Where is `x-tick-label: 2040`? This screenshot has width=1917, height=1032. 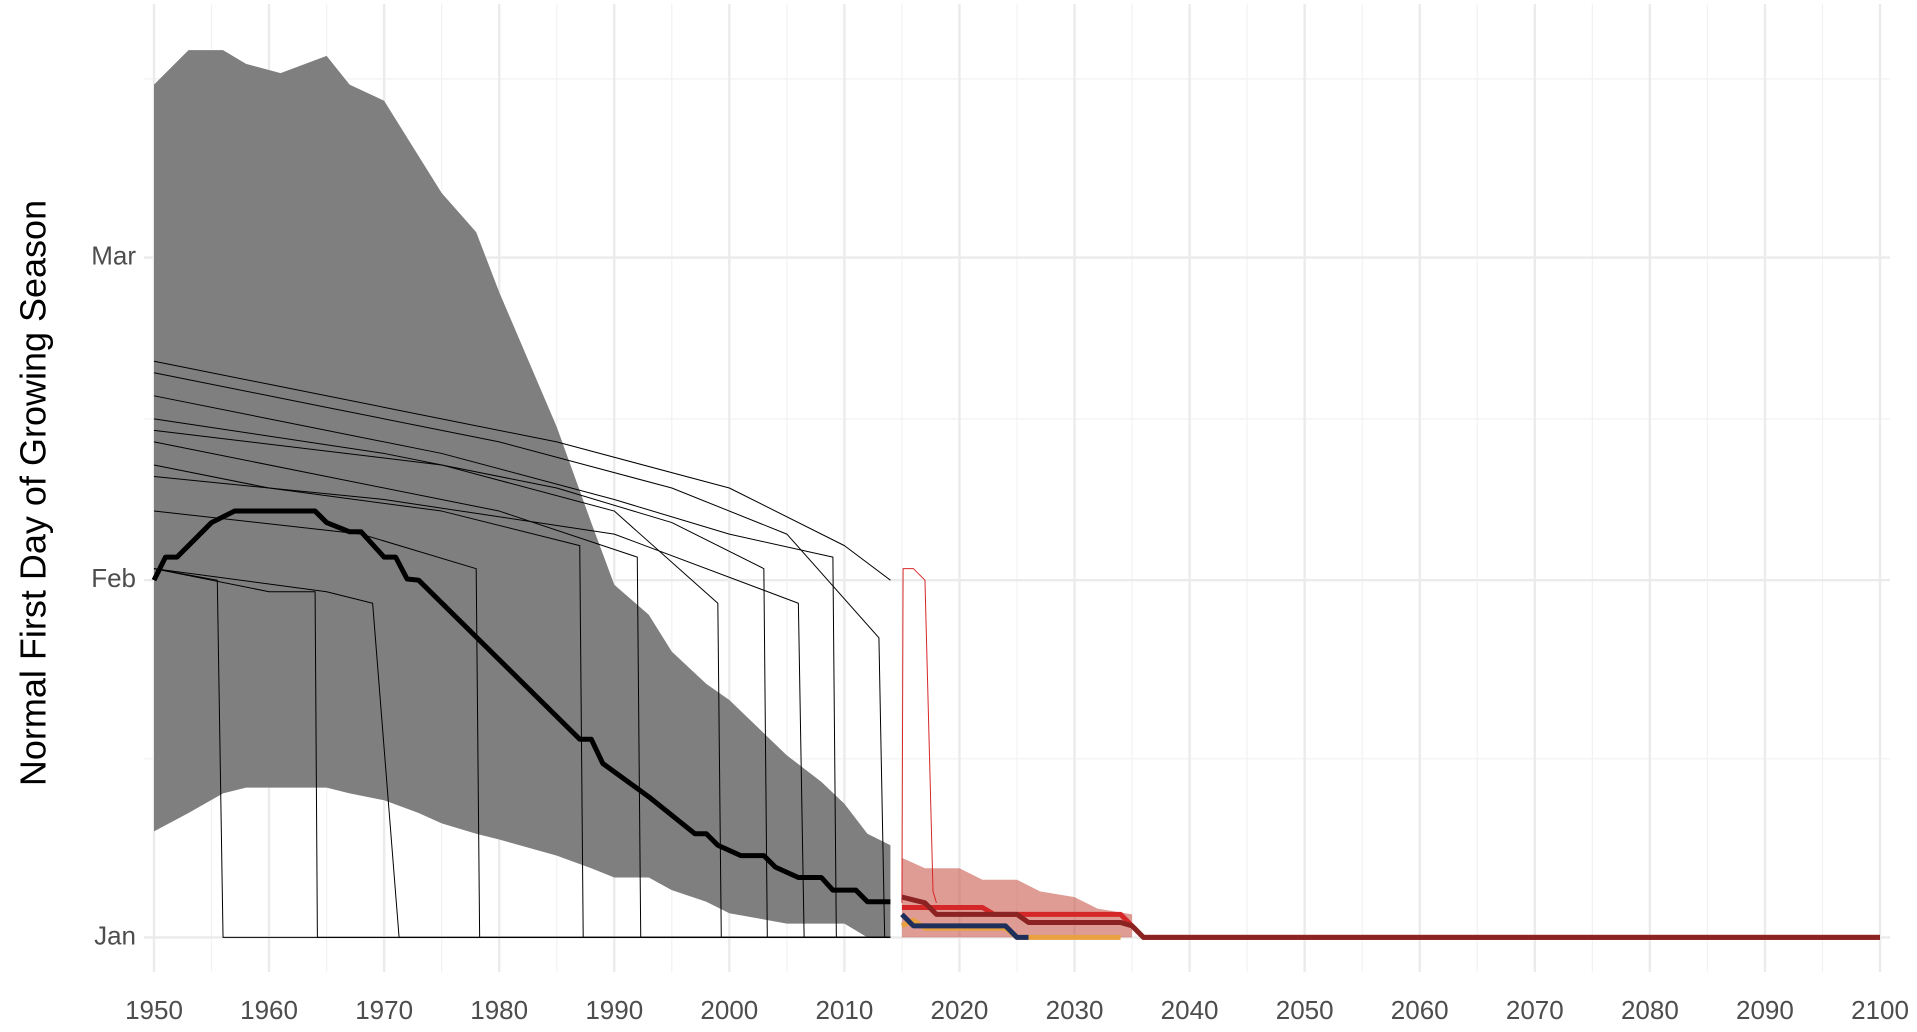 x-tick-label: 2040 is located at coordinates (1190, 1010).